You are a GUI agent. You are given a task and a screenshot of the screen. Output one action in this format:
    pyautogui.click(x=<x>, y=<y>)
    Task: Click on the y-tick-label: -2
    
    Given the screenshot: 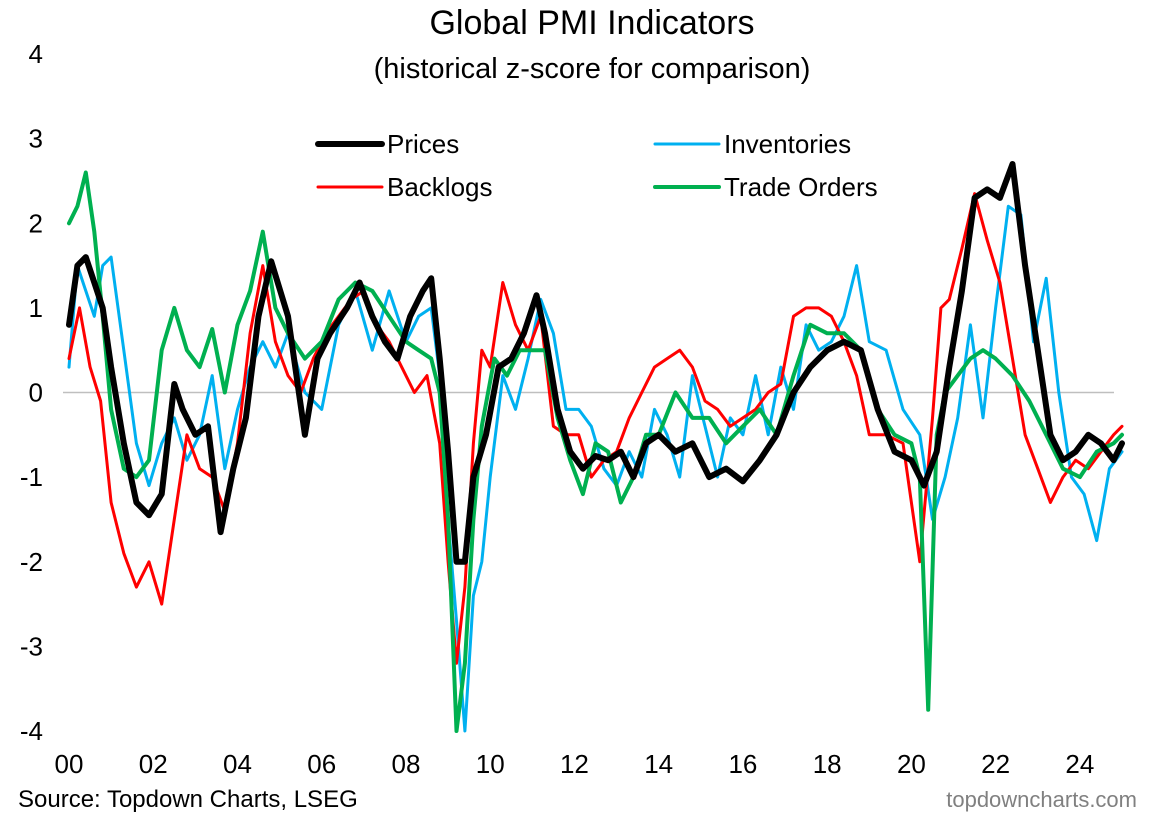 What is the action you would take?
    pyautogui.click(x=31, y=562)
    